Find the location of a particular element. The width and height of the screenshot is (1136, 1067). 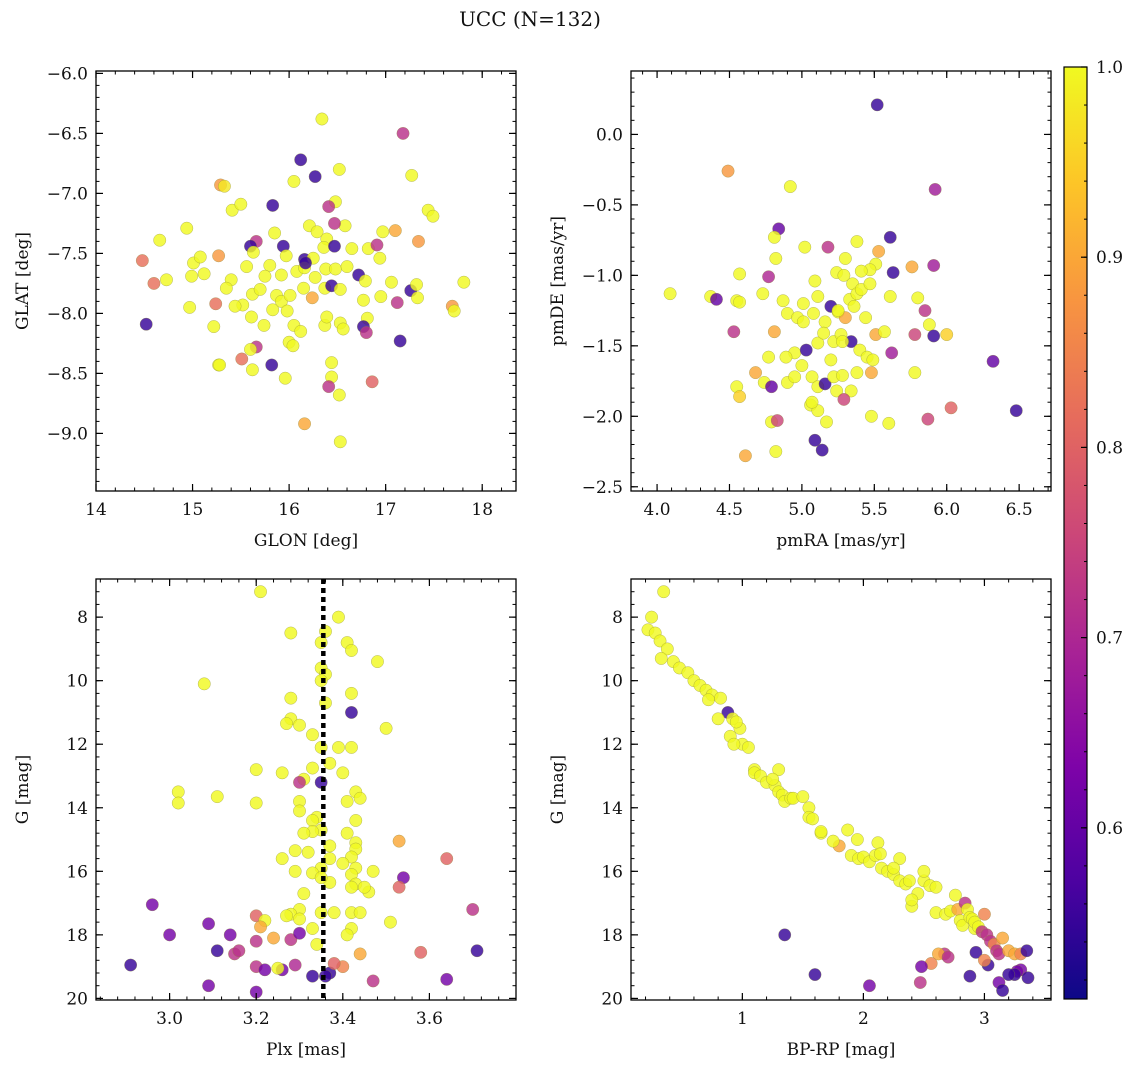

x-tick-label: 4.5 is located at coordinates (729, 510).